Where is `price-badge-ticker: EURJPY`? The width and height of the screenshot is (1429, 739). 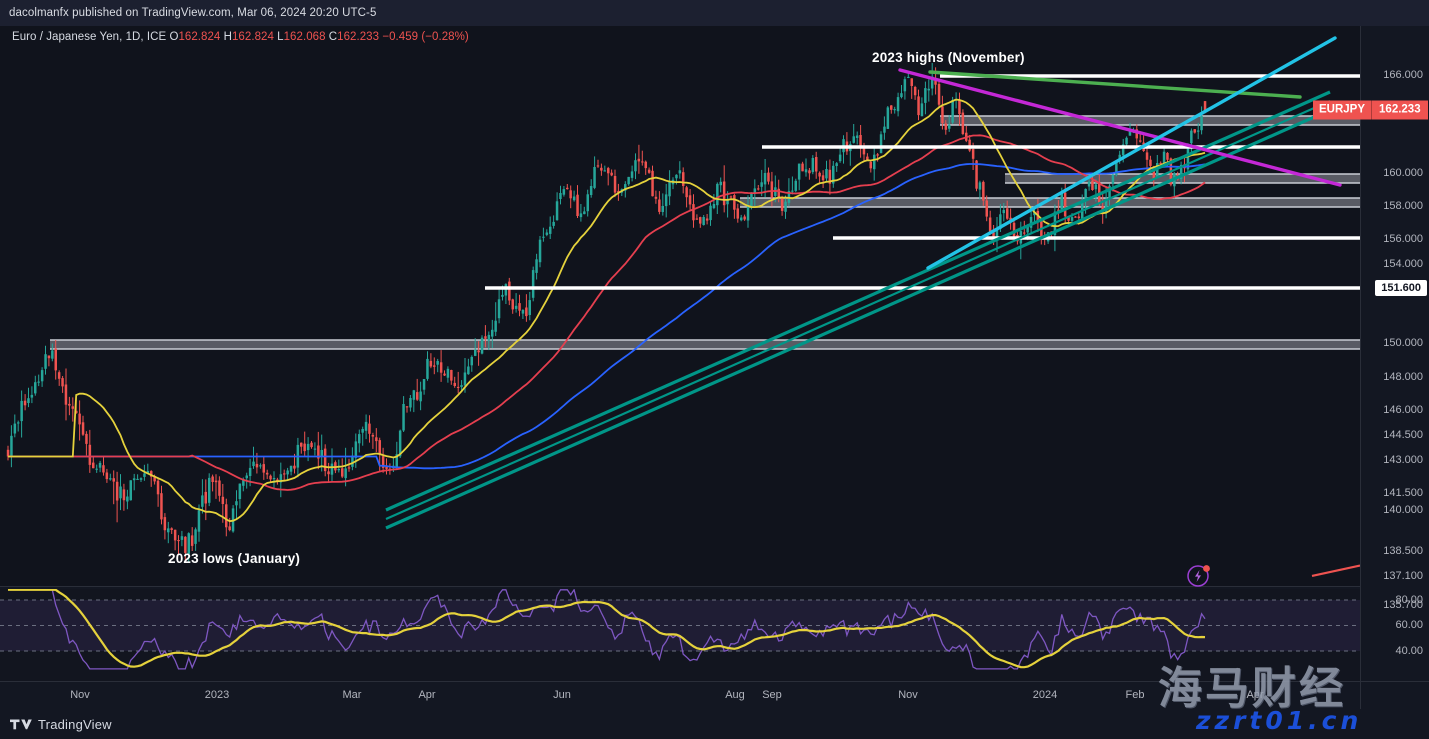 price-badge-ticker: EURJPY is located at coordinates (1342, 110).